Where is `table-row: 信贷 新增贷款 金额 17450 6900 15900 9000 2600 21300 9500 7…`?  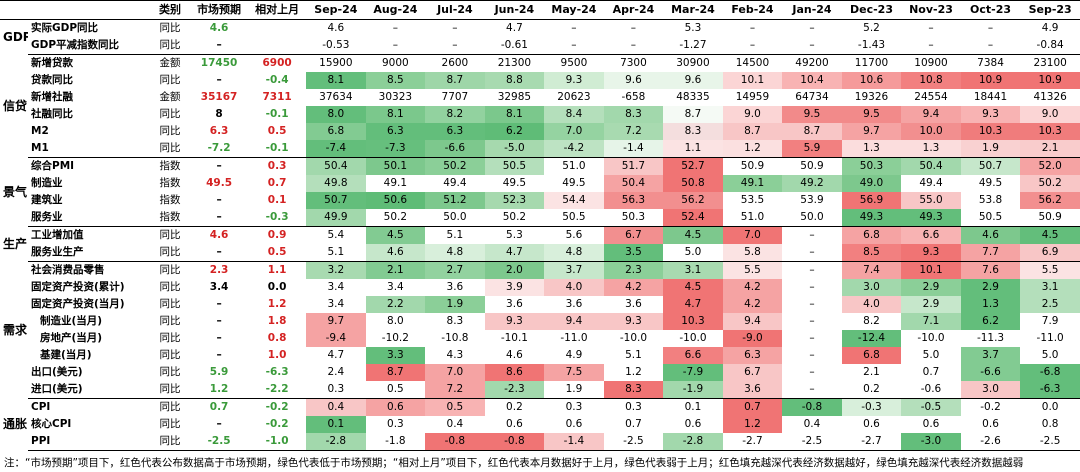
table-row: 信贷 新增贷款 金额 17450 6900 15900 9000 2600 21300 9500 7… is located at coordinates (540, 84).